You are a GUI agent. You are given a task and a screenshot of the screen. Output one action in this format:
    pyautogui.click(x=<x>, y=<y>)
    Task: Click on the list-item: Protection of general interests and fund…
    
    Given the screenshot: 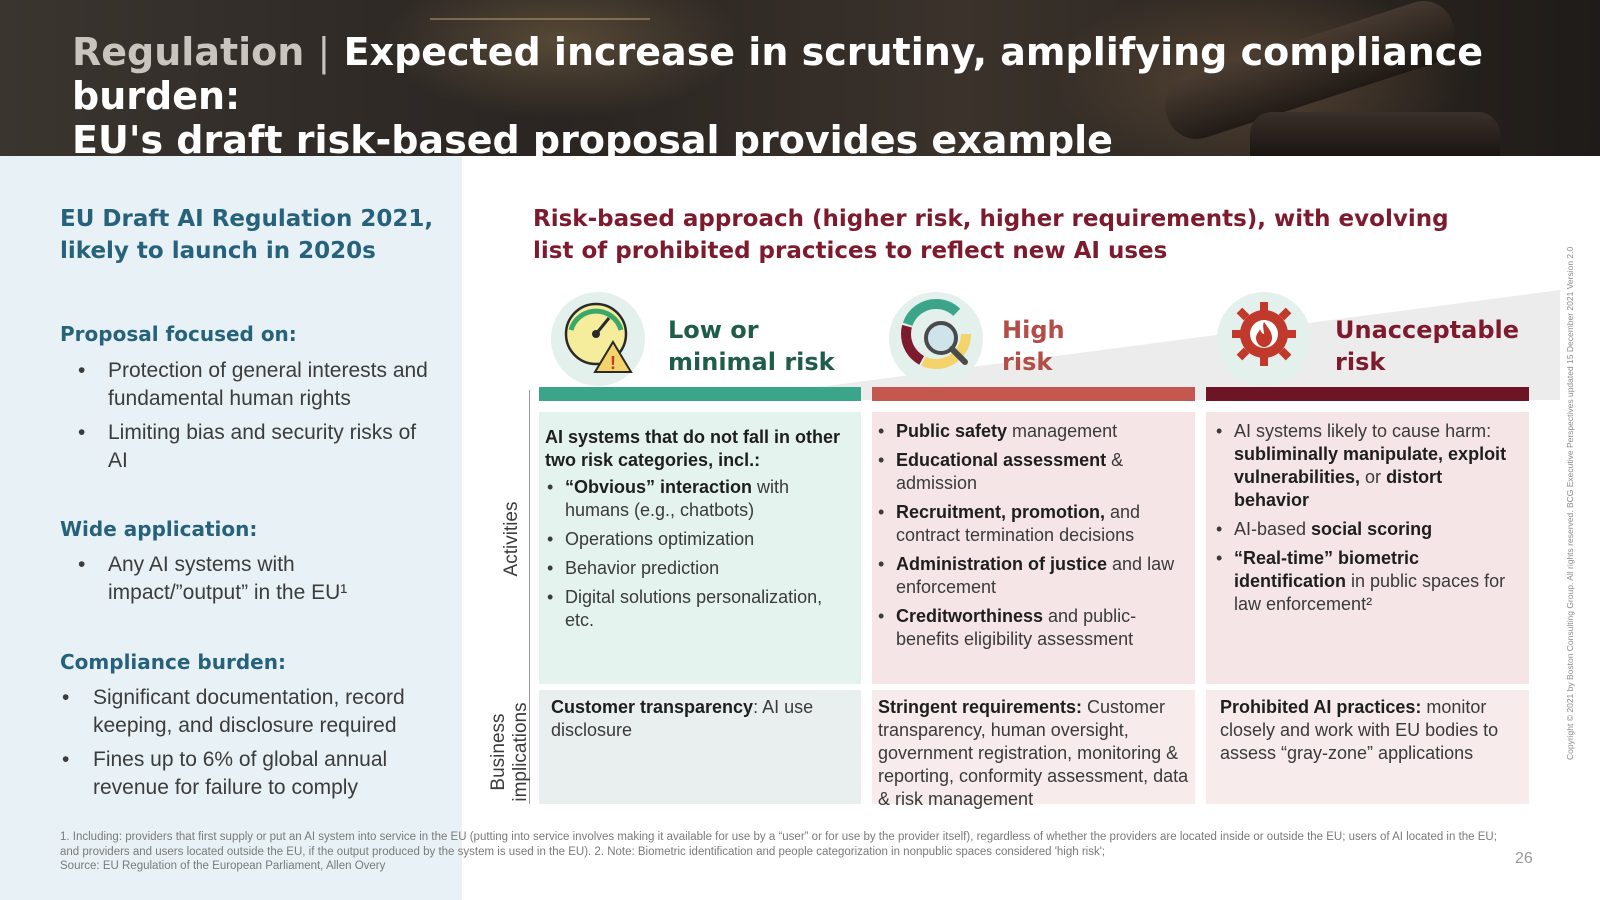 What is the action you would take?
    pyautogui.click(x=250, y=385)
    